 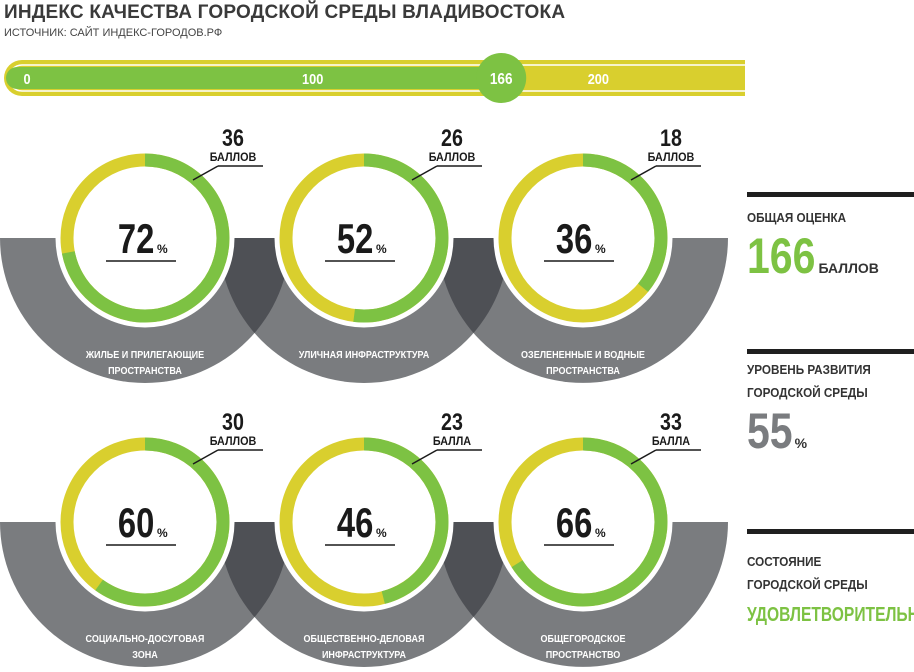 I want to click on category-label: ОБЩЕГОРОДСКОЕ, so click(x=583, y=639).